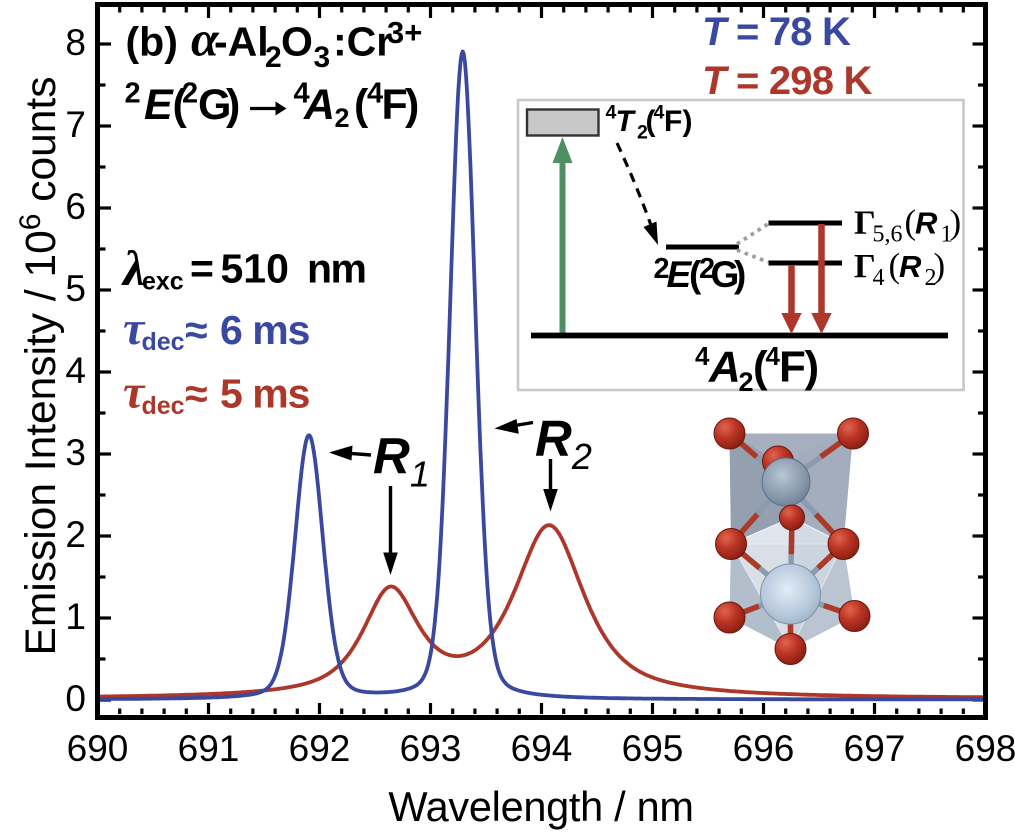 The width and height of the screenshot is (1015, 839). Describe the element at coordinates (653, 748) in the screenshot. I see `svg-text: 695` at that location.